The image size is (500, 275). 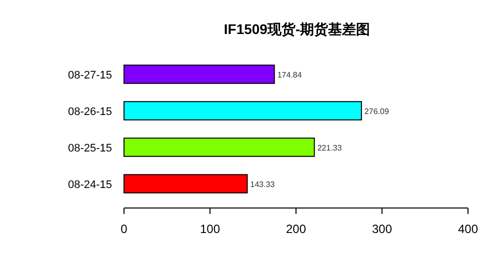 What do you see at coordinates (90, 112) in the screenshot?
I see `y-tick-label: 08-26-15` at bounding box center [90, 112].